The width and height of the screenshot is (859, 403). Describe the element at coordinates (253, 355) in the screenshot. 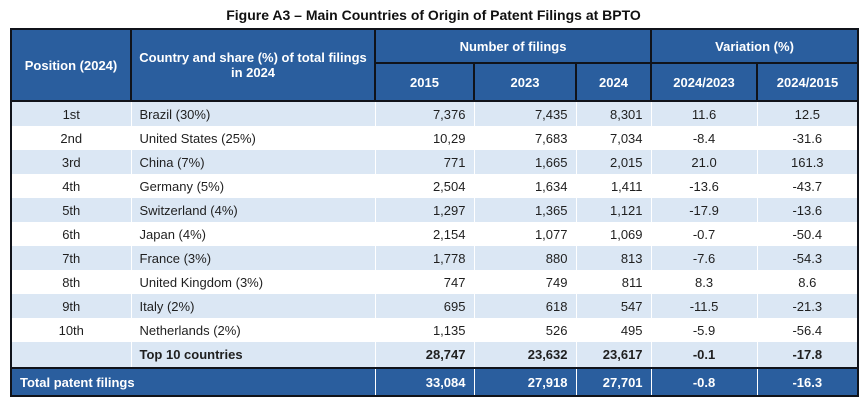

I see `top10-label: Top 10 countries` at that location.